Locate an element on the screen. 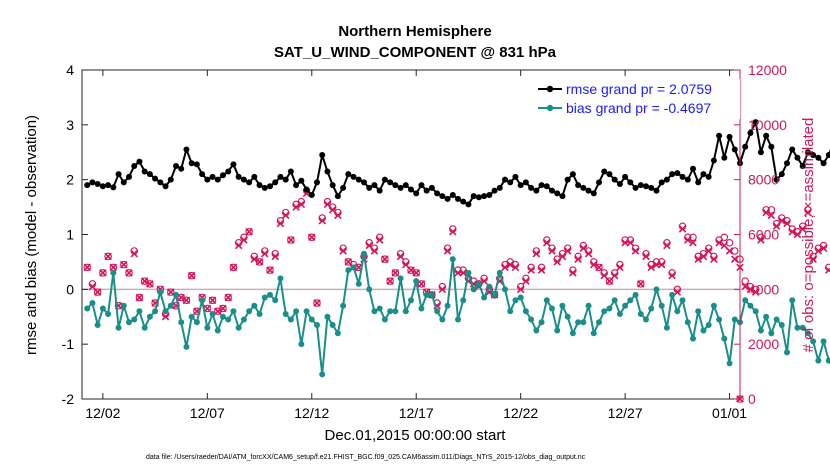  y-tick-label: -2 is located at coordinates (68, 399).